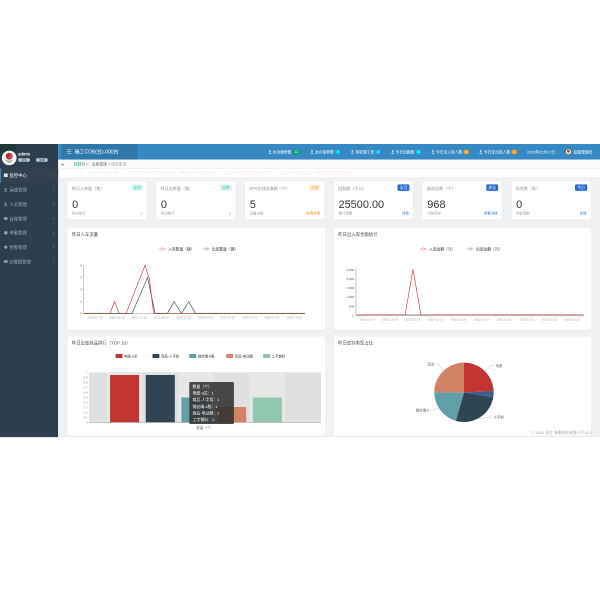 This screenshot has width=600, height=600. What do you see at coordinates (205, 412) in the screenshot?
I see `svg-text: 商品-电动葫：1` at bounding box center [205, 412].